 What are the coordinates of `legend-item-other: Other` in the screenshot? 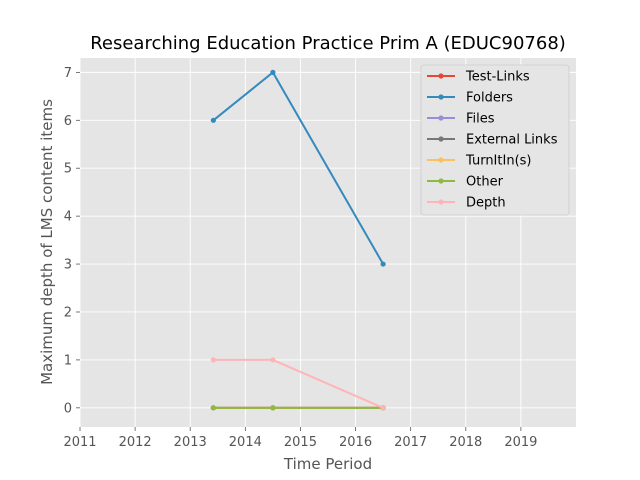 It's located at (465, 182).